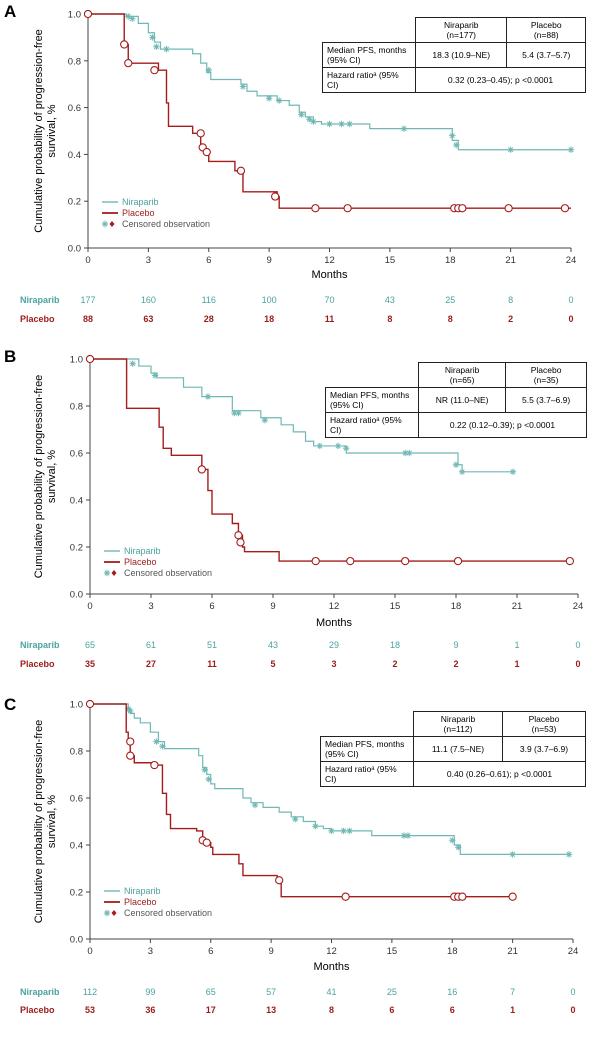 Image resolution: width=600 pixels, height=1038 pixels. I want to click on risk-count-placebo: 6, so click(452, 1010).